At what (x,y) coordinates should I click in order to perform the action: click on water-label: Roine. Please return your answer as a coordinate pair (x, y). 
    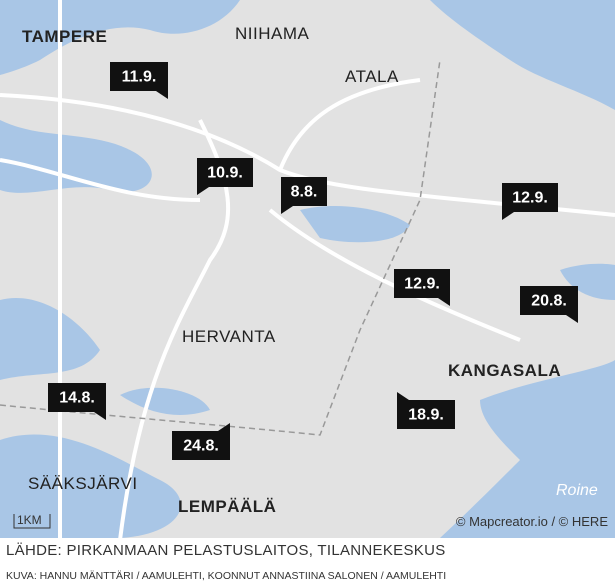
    Looking at the image, I should click on (577, 490).